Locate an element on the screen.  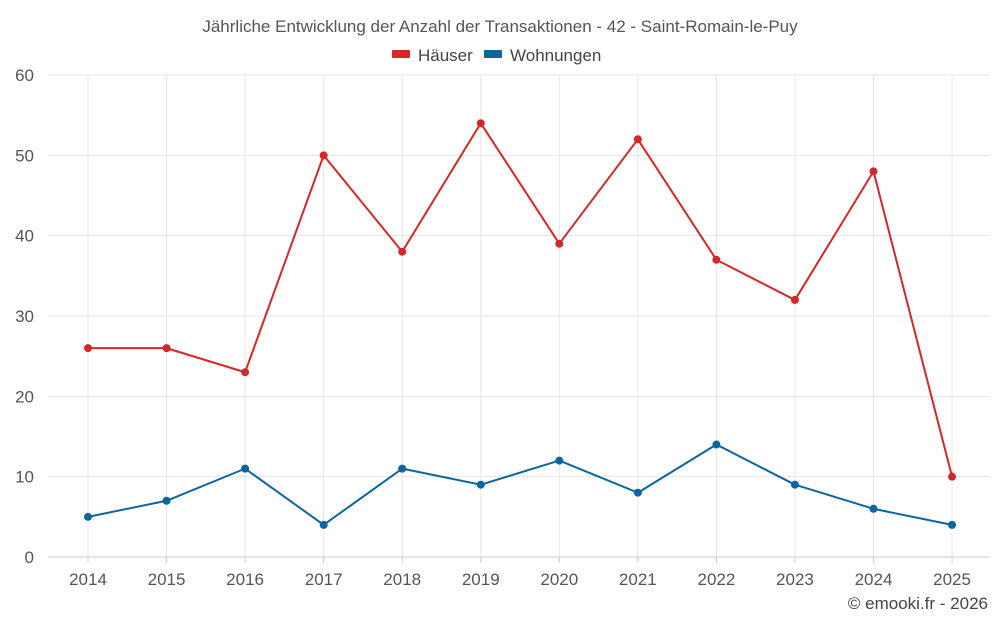
data-point-wohnungen-2023 is located at coordinates (794, 484).